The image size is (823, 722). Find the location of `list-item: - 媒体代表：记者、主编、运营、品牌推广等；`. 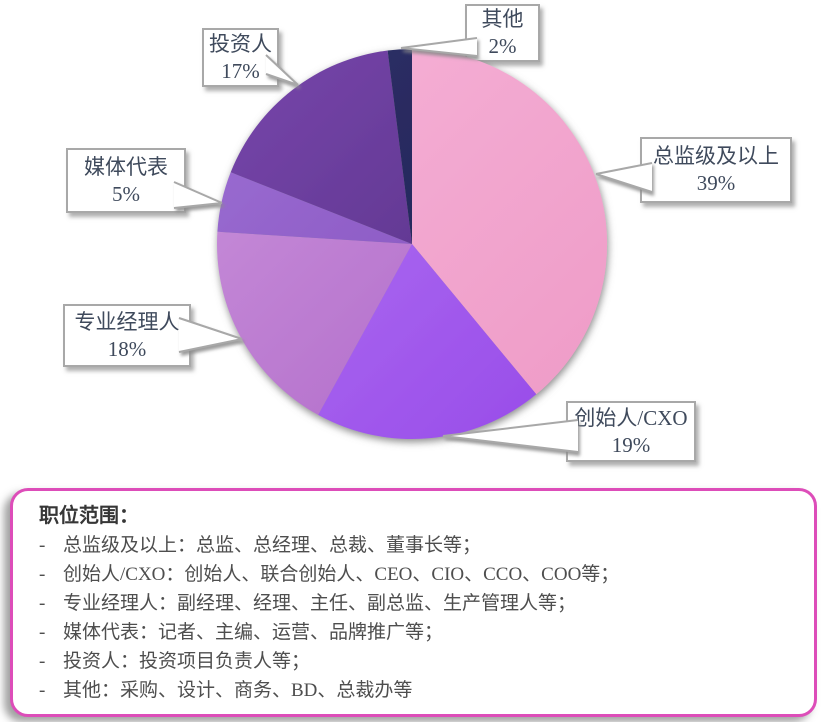

list-item: - 媒体代表：记者、主编、运营、品牌推广等； is located at coordinates (417, 632).